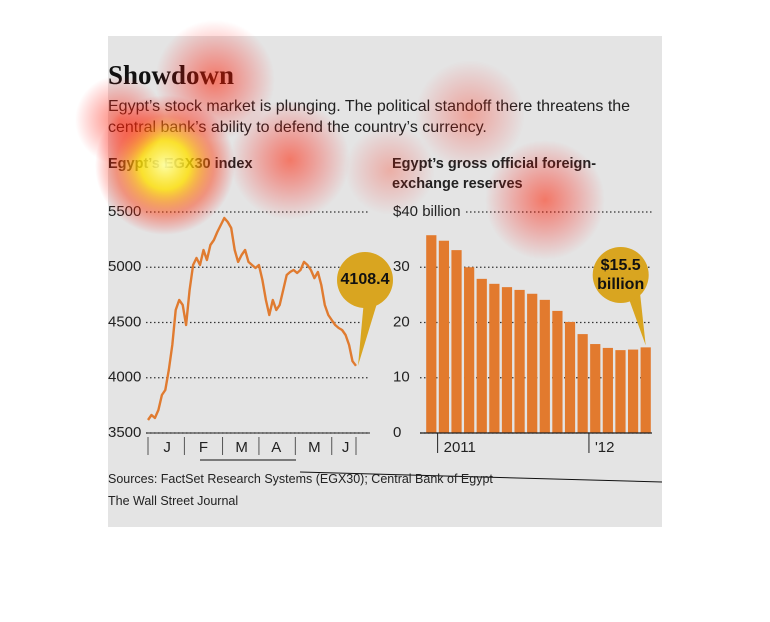 This screenshot has height=622, width=770. Describe the element at coordinates (252, 318) in the screenshot. I see `index-line` at that location.